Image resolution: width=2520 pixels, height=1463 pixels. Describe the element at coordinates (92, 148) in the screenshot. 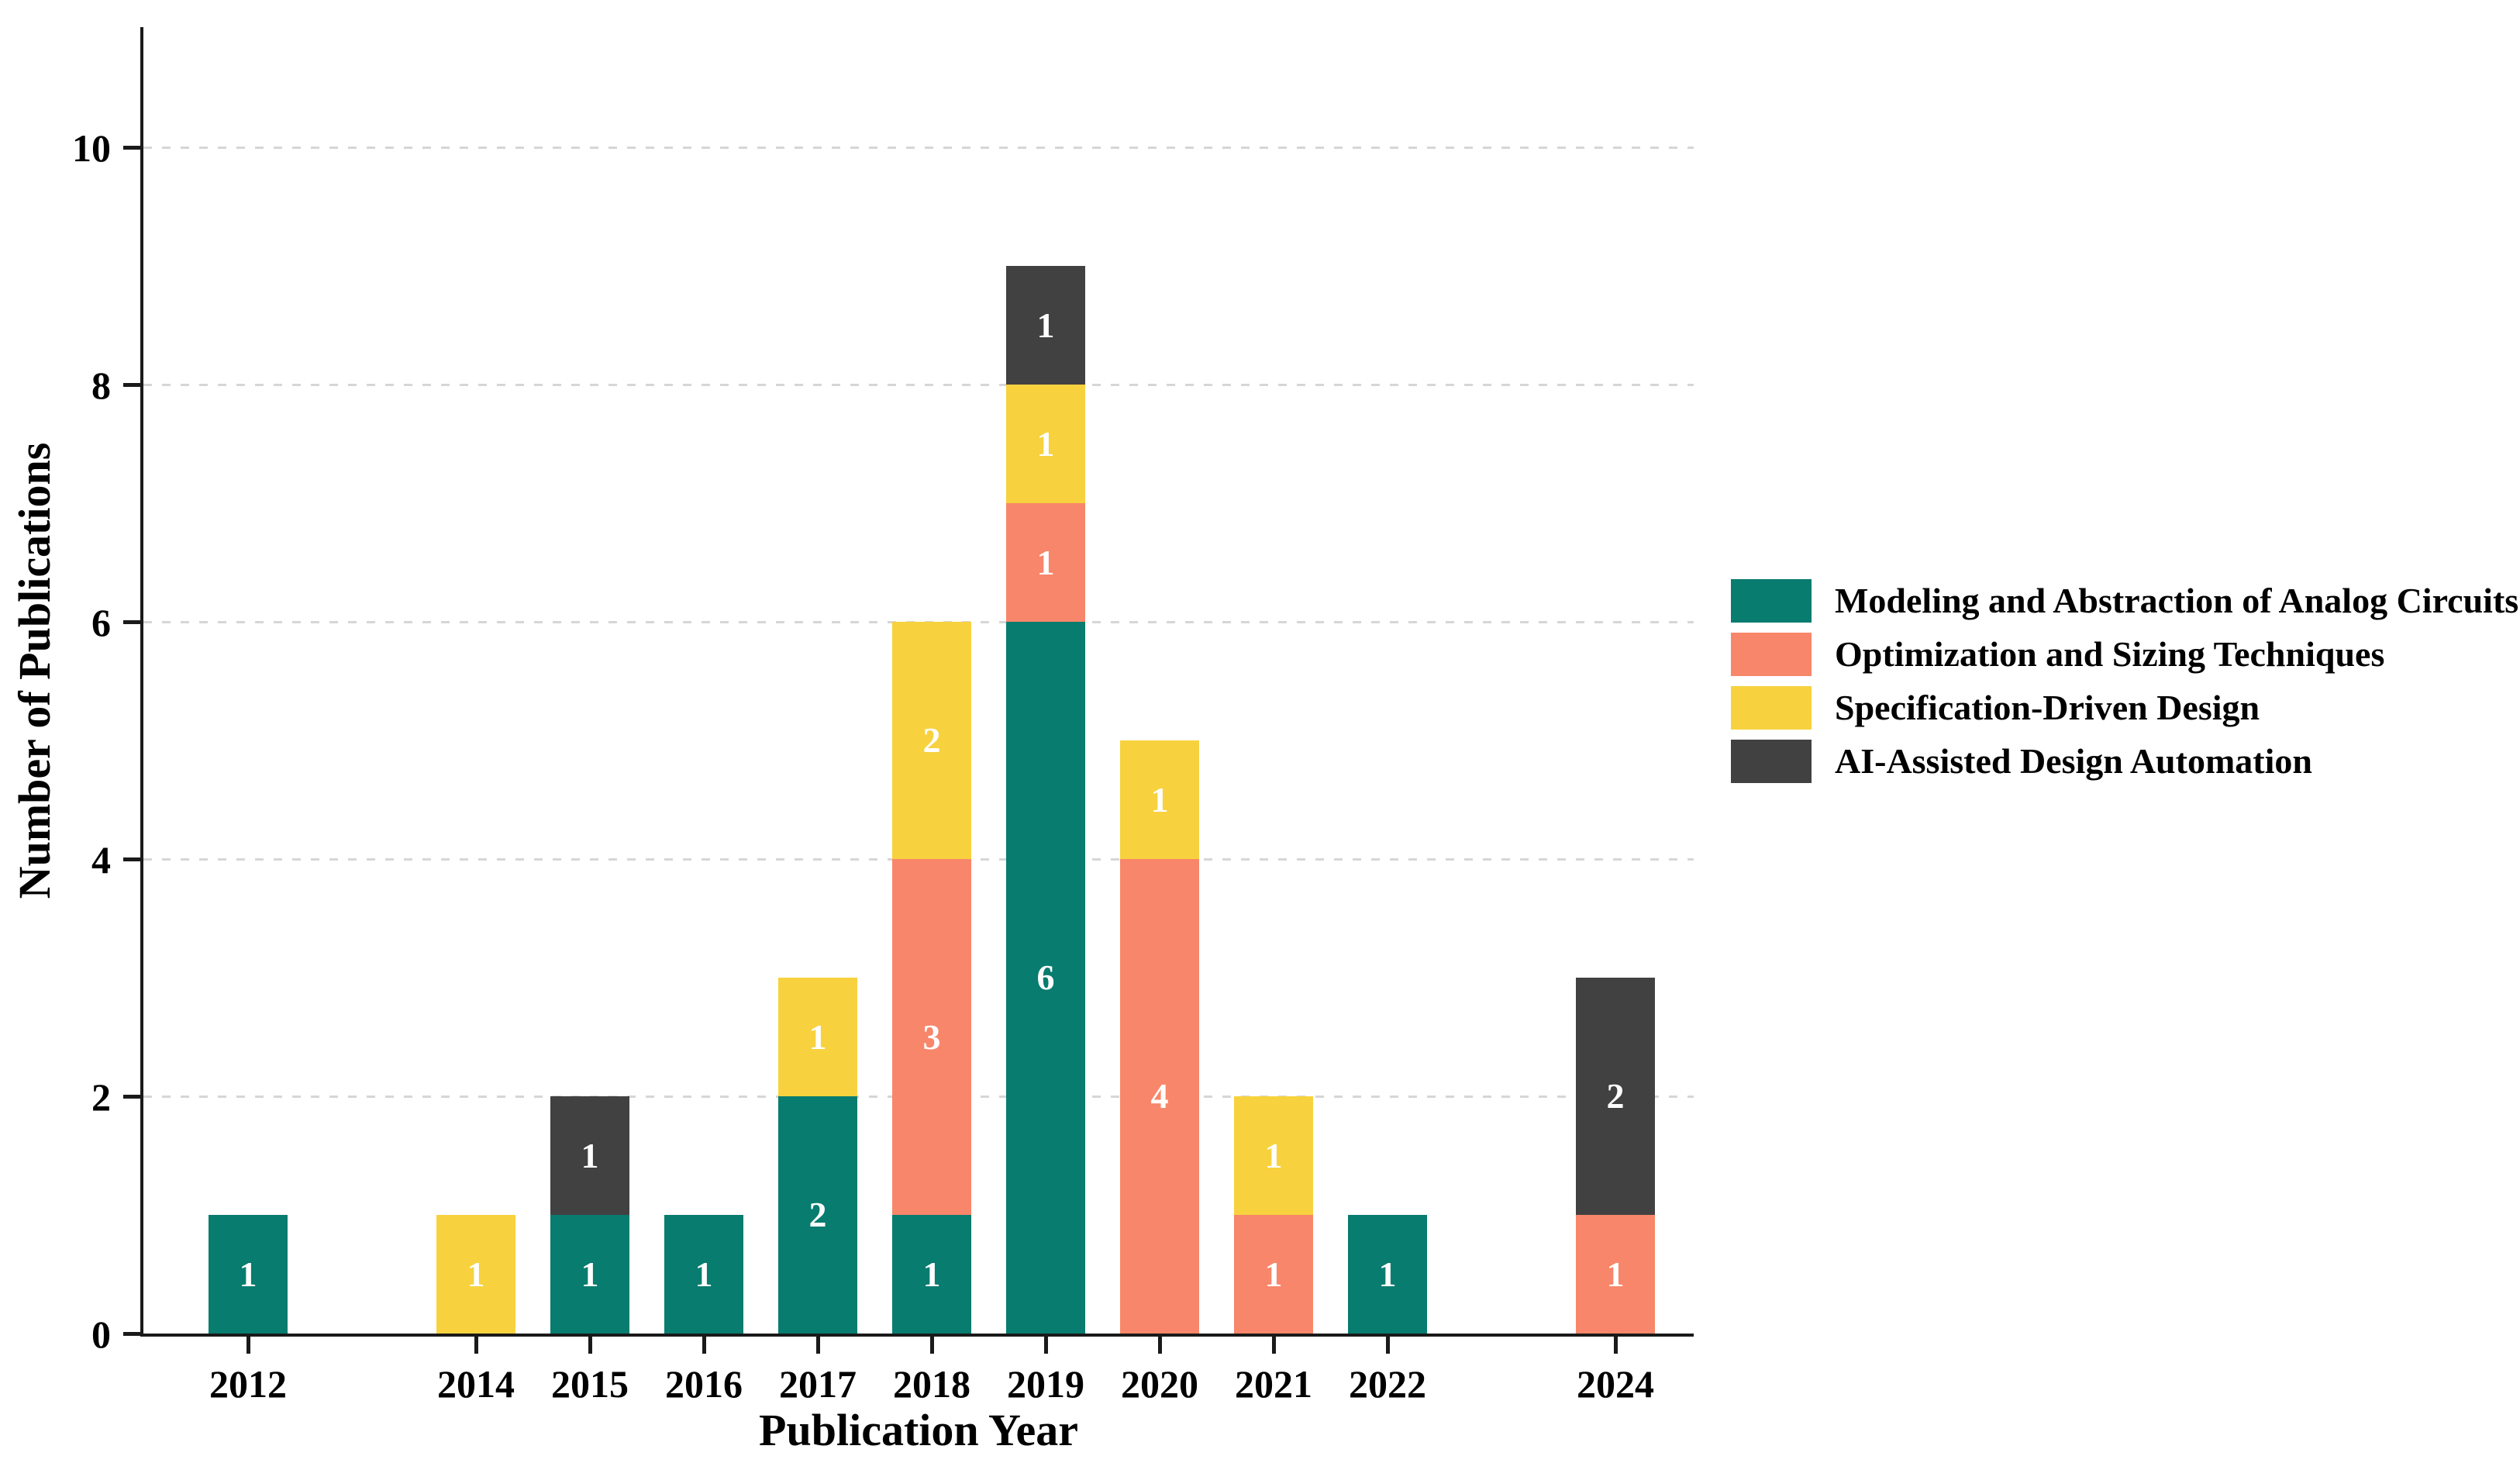

I see `y-tick-label-10: 10` at that location.